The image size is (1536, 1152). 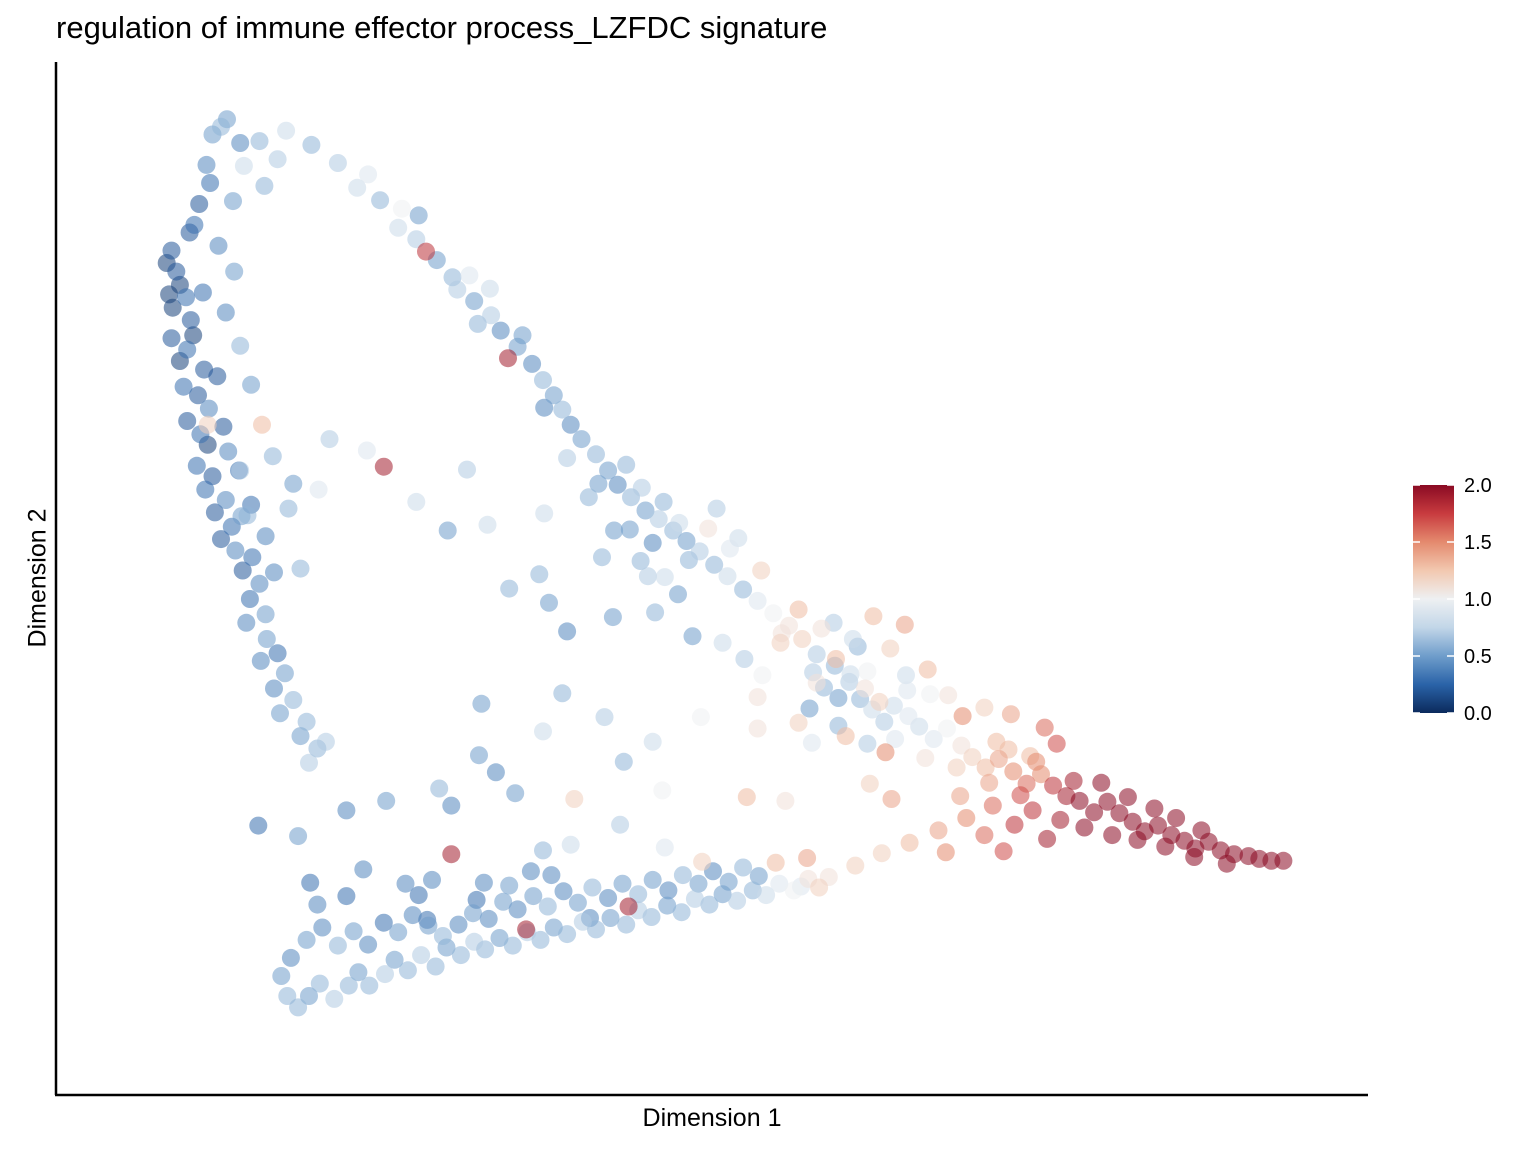 What do you see at coordinates (1478, 657) in the screenshot?
I see `colorbar-tick-label: 0.5` at bounding box center [1478, 657].